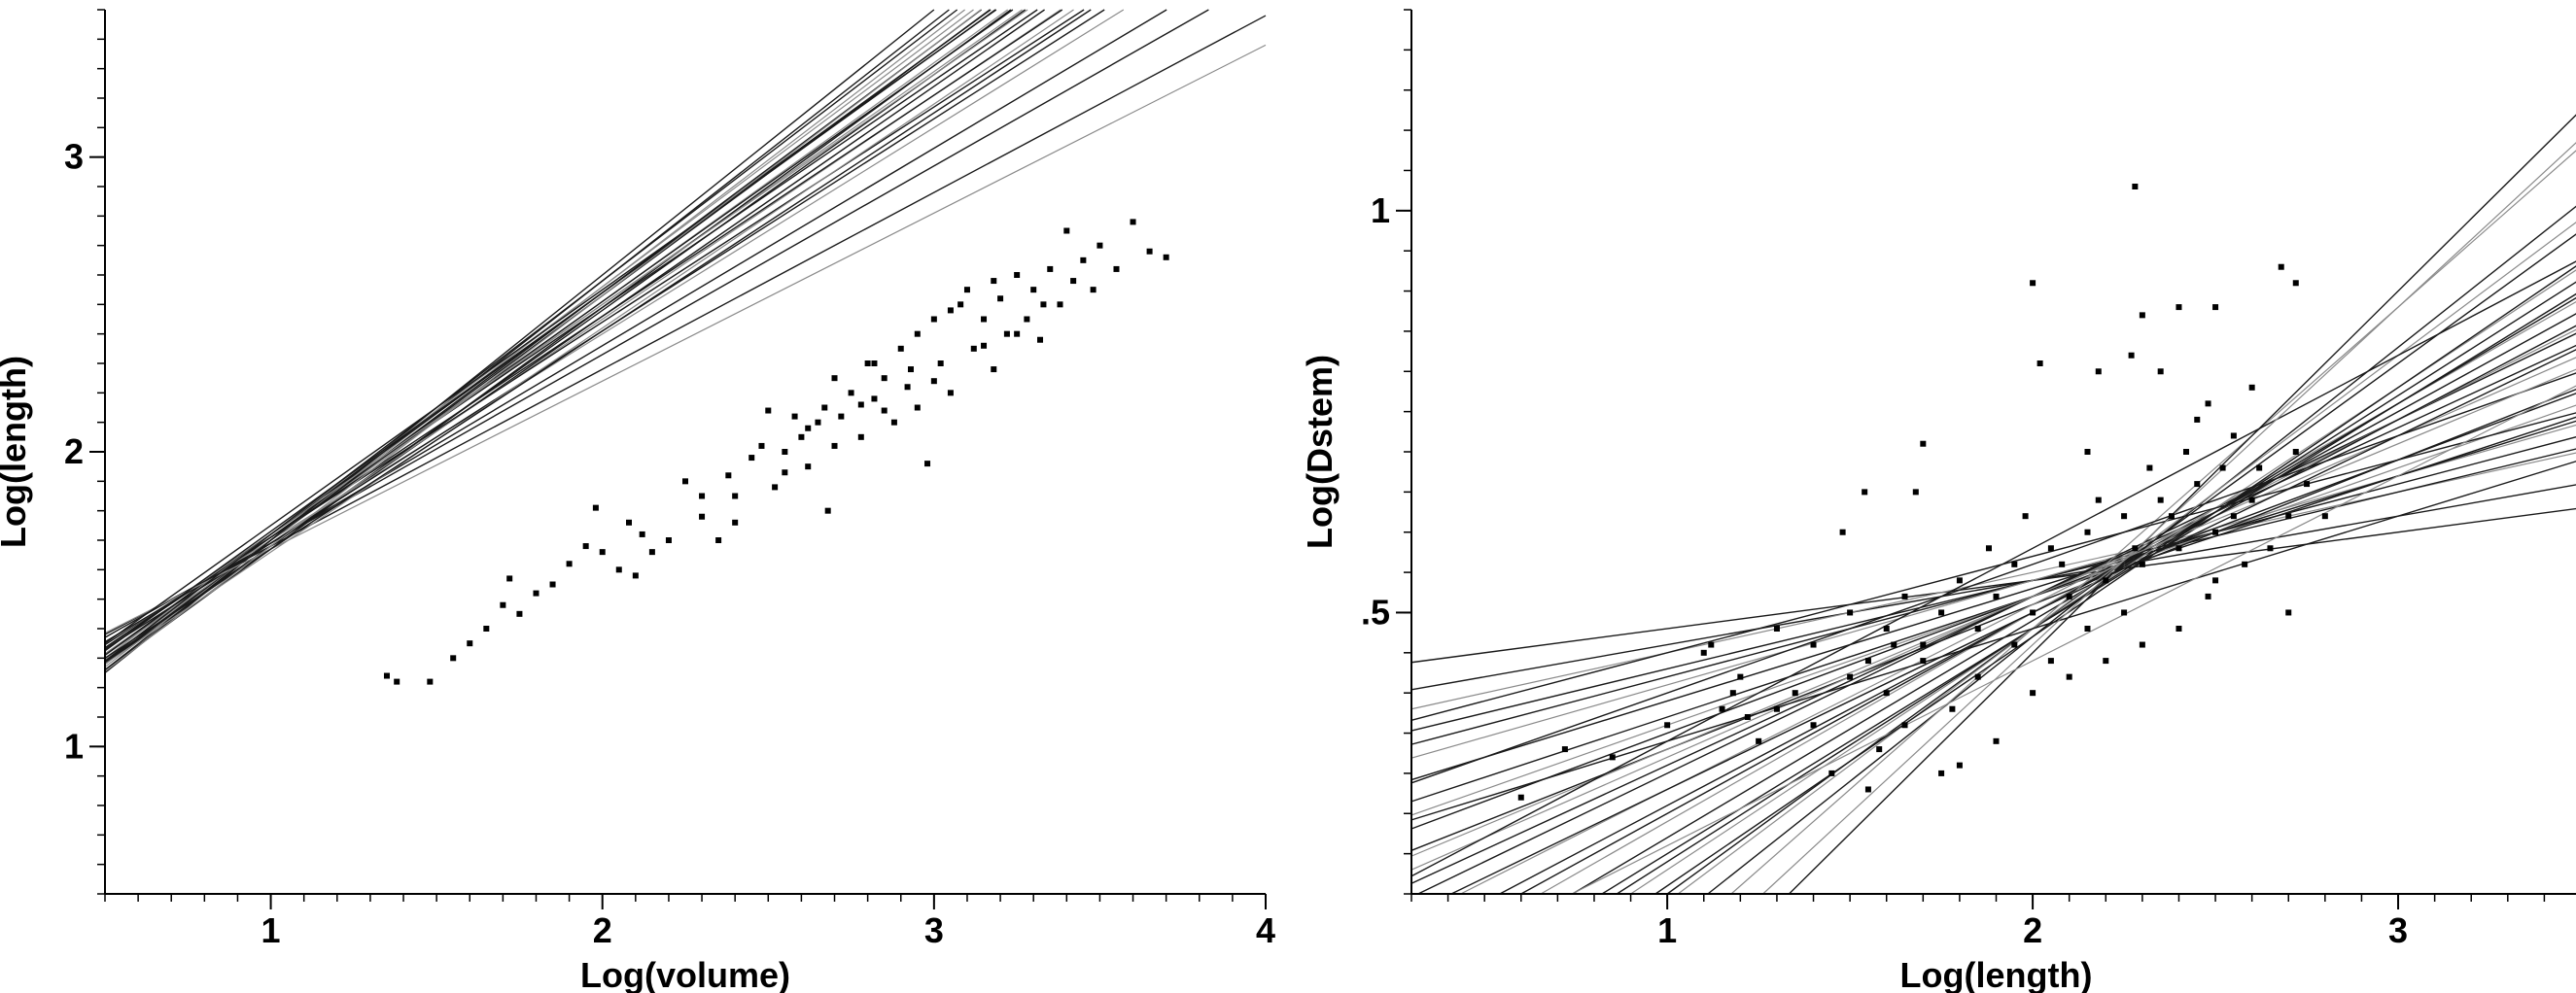  What do you see at coordinates (2398, 930) in the screenshot?
I see `x-tick-label: 3` at bounding box center [2398, 930].